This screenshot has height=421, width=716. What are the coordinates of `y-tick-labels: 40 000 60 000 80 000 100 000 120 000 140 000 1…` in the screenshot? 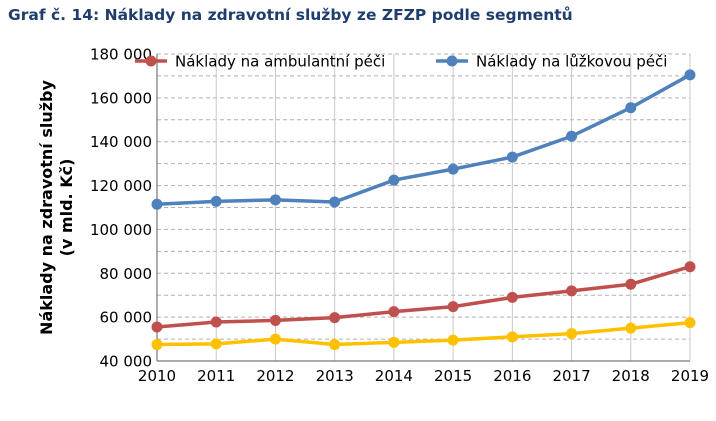 It's located at (121, 208).